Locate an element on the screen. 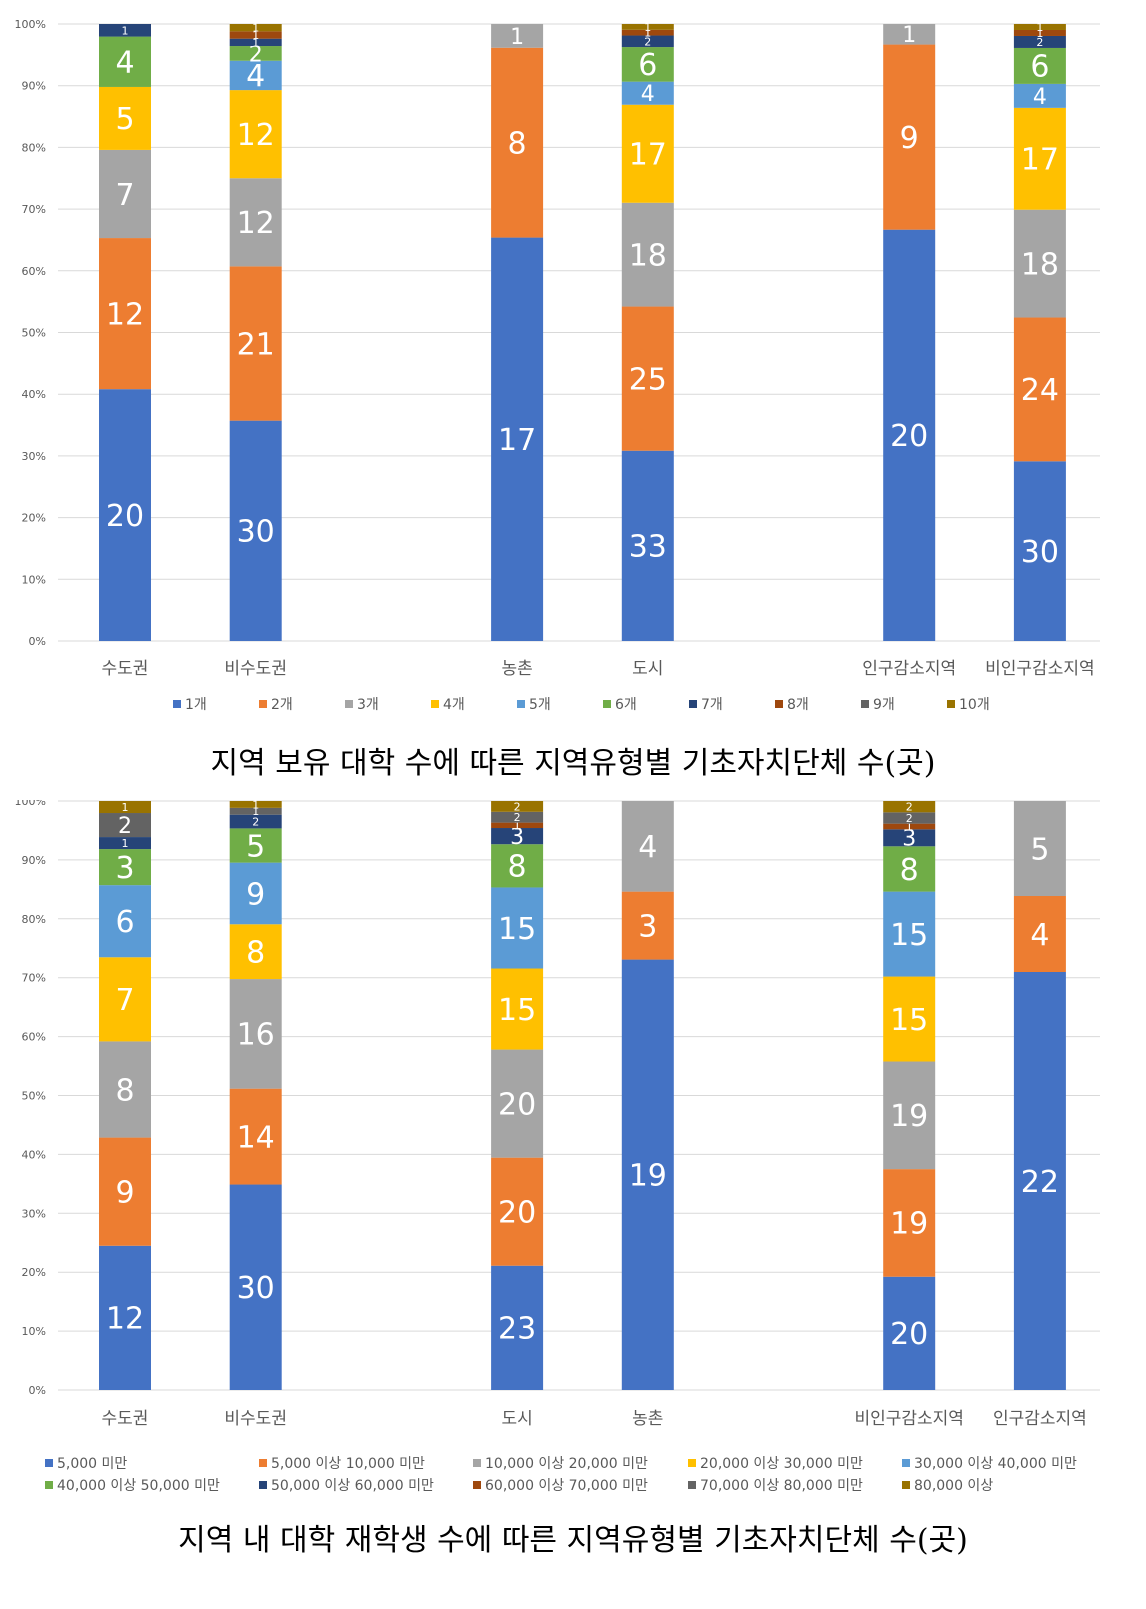 Image resolution: width=1146 pixels, height=1609 pixels. data-label: 23 is located at coordinates (517, 1329).